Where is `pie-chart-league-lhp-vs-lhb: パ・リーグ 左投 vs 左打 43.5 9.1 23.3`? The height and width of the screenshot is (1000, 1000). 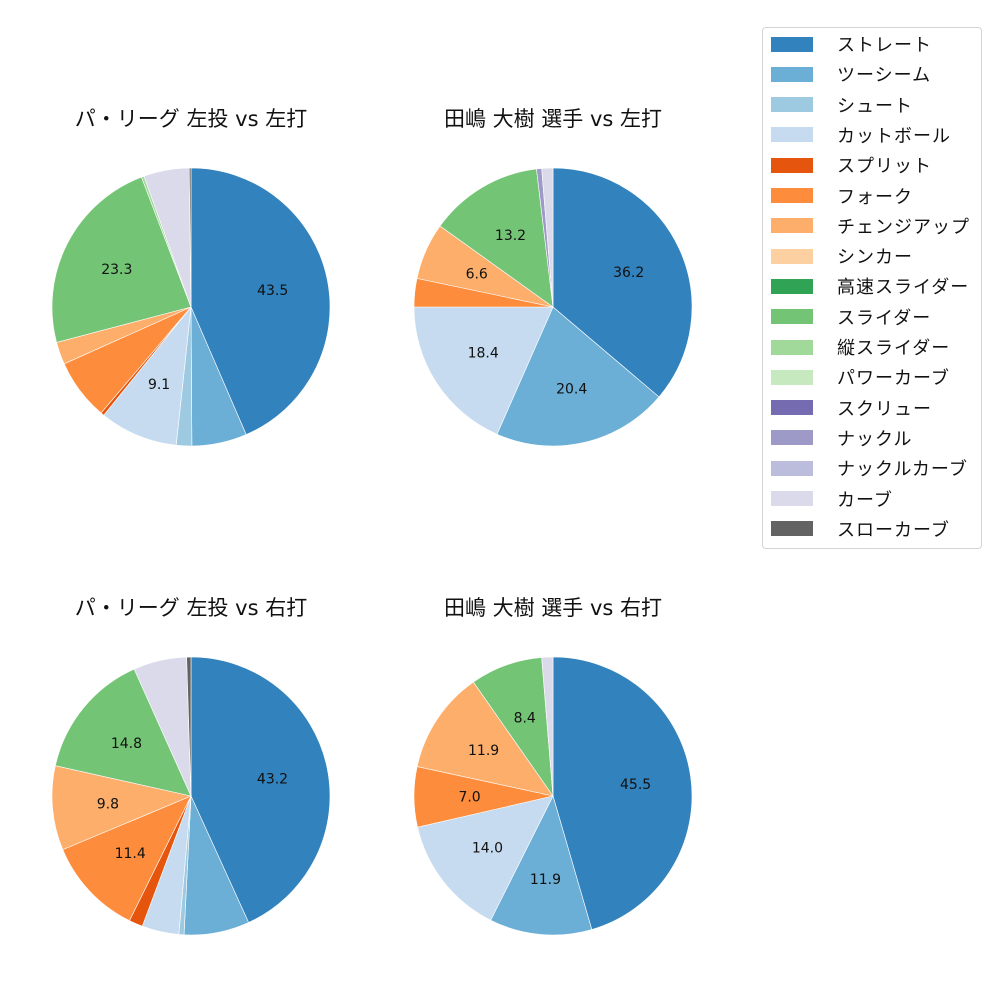 pie-chart-league-lhp-vs-lhb: パ・リーグ 左投 vs 左打 43.5 9.1 23.3 is located at coordinates (191, 303).